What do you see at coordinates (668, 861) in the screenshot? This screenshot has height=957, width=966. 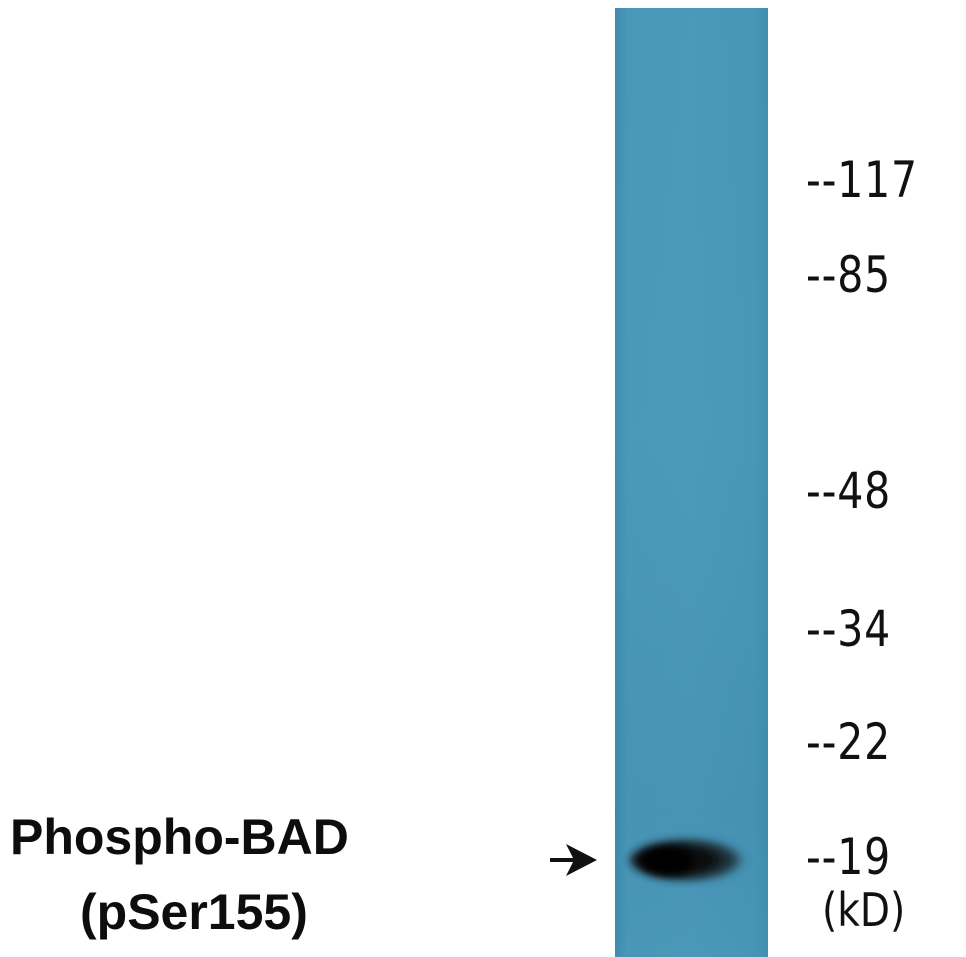 I see `protein-band-core` at bounding box center [668, 861].